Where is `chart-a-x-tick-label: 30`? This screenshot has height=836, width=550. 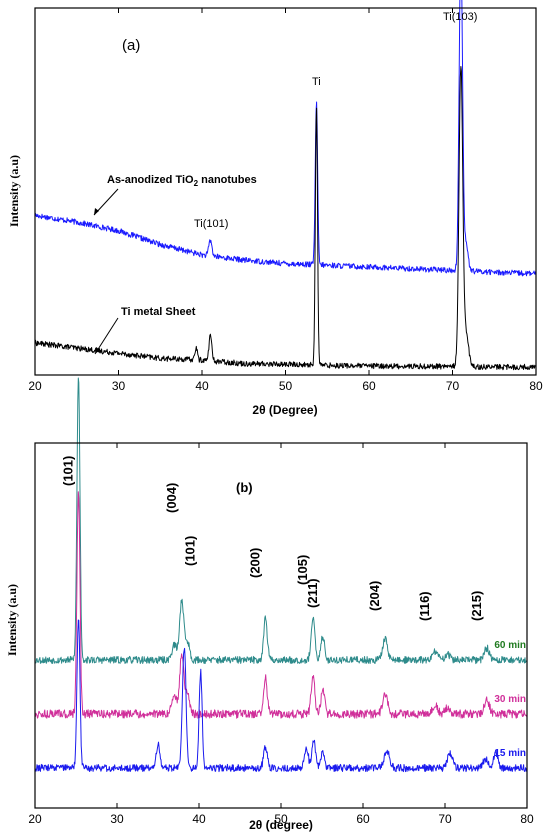 chart-a-x-tick-label: 30 is located at coordinates (119, 386).